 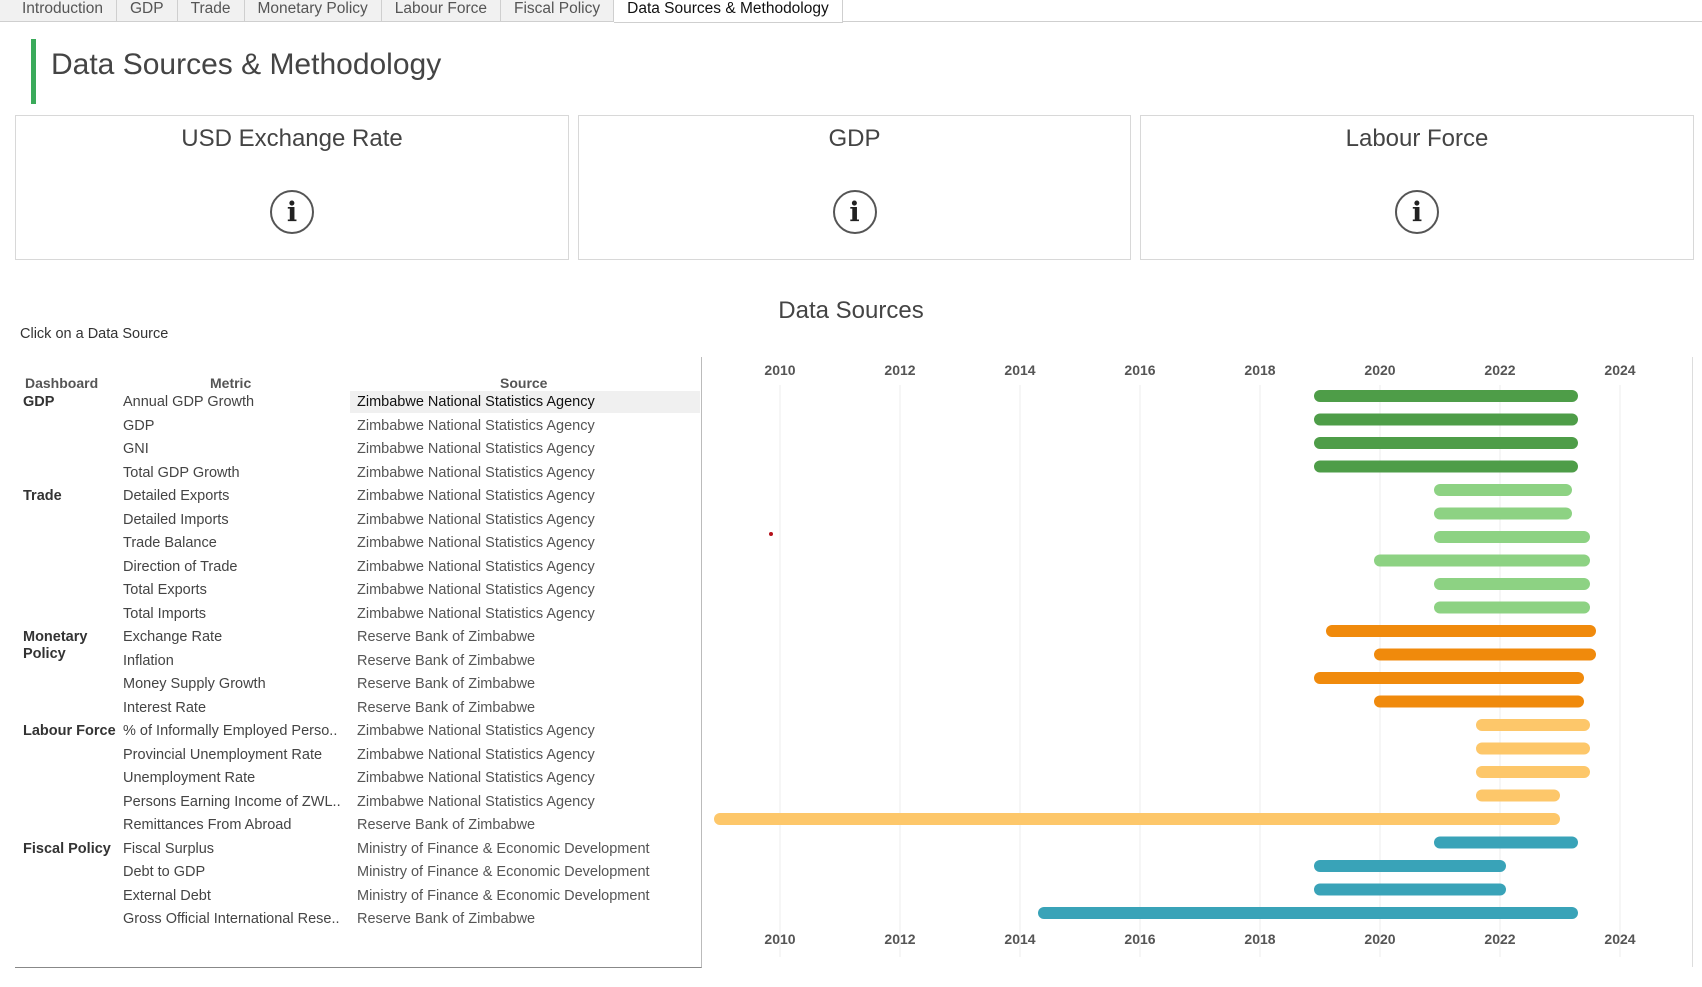 I want to click on card-title: Labour Force, so click(x=1417, y=138).